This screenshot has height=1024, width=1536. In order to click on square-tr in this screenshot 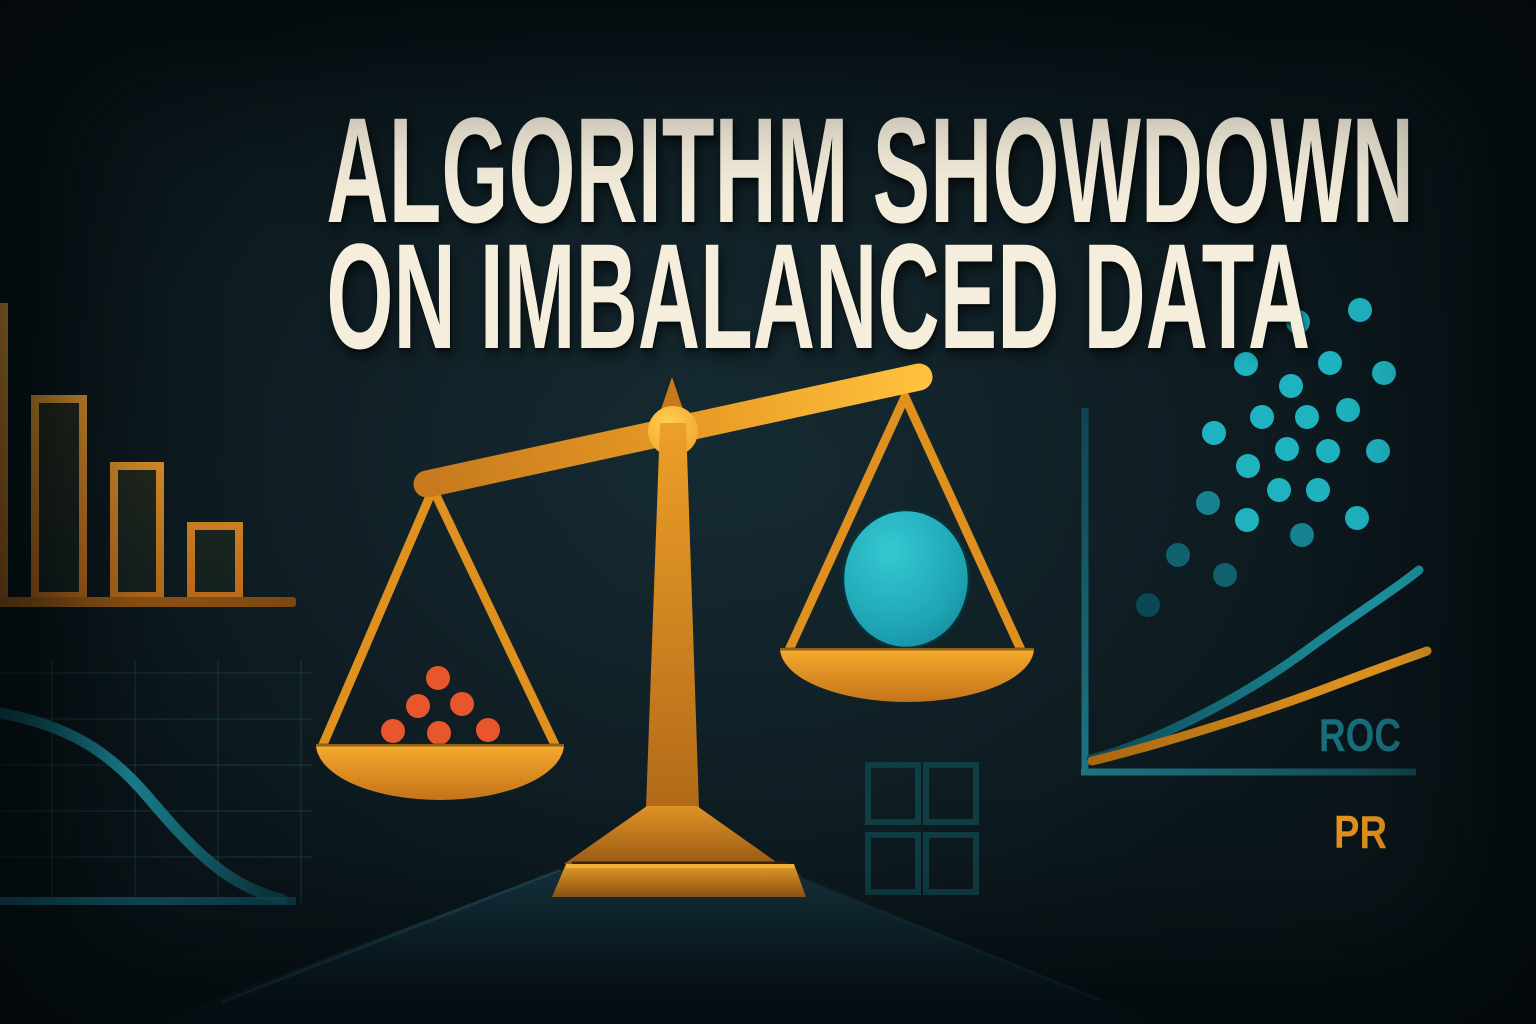, I will do `click(951, 793)`.